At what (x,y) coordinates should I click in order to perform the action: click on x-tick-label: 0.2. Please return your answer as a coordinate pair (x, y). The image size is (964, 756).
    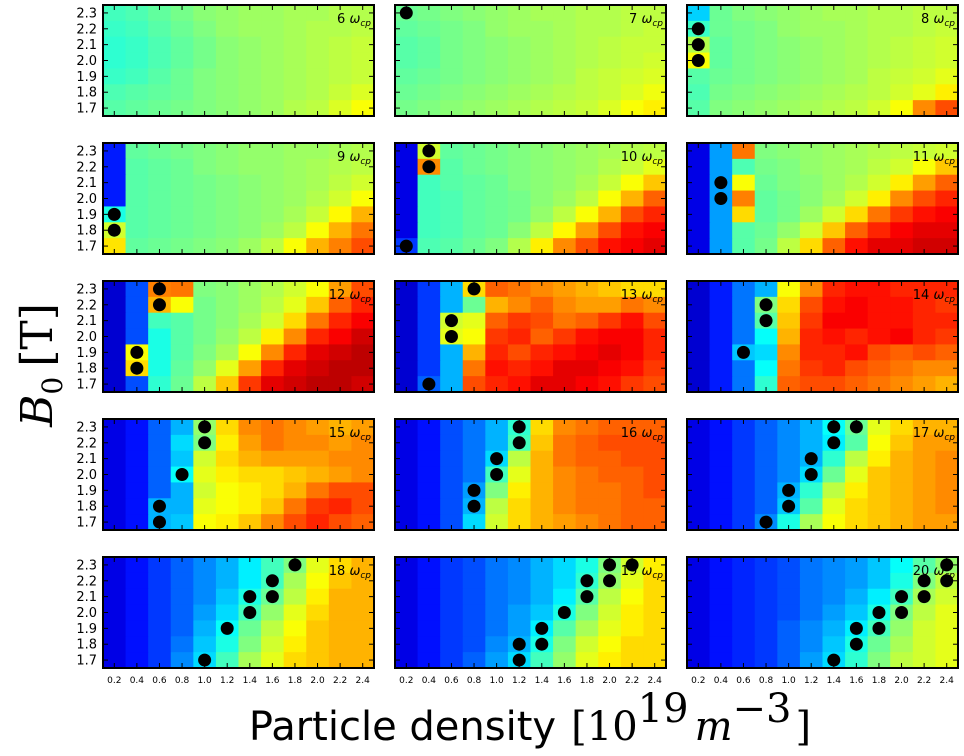
    Looking at the image, I should click on (114, 681).